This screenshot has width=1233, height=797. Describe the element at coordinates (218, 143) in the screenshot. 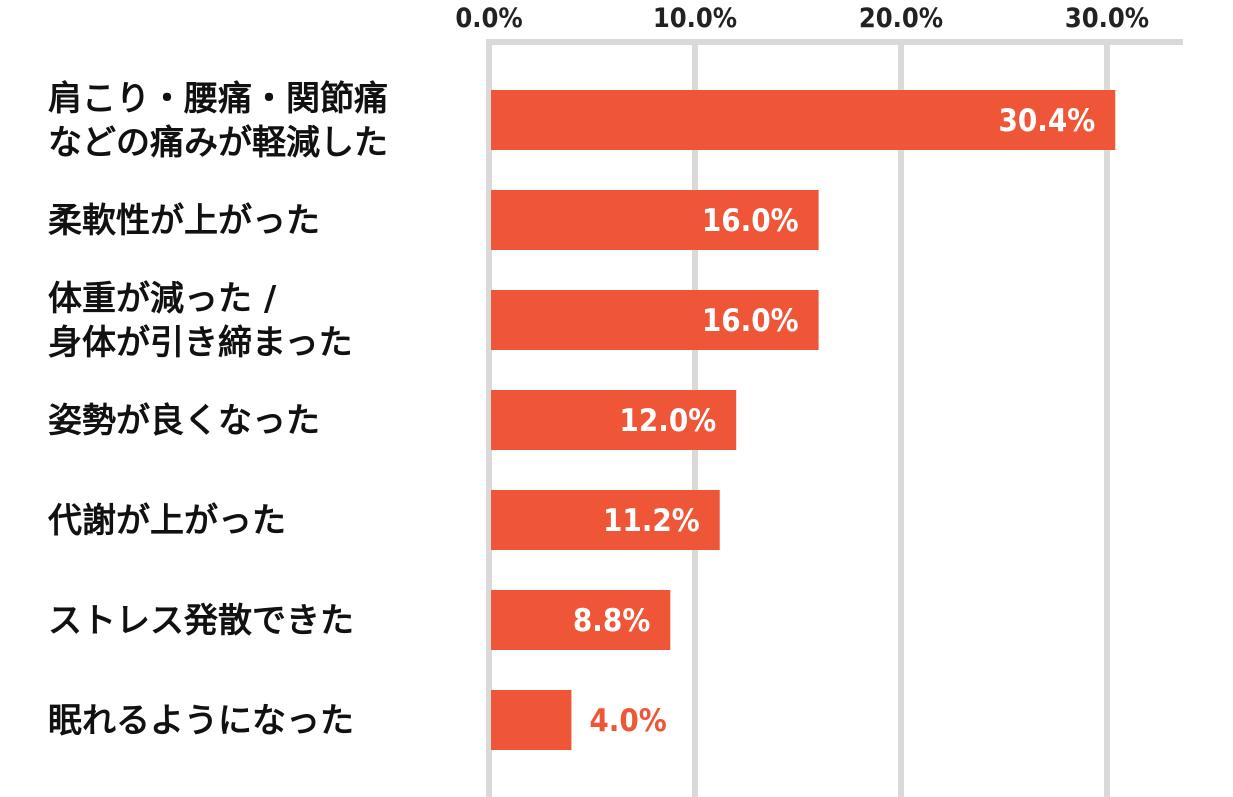

I see `category-label: などの痛みが軽減した` at that location.